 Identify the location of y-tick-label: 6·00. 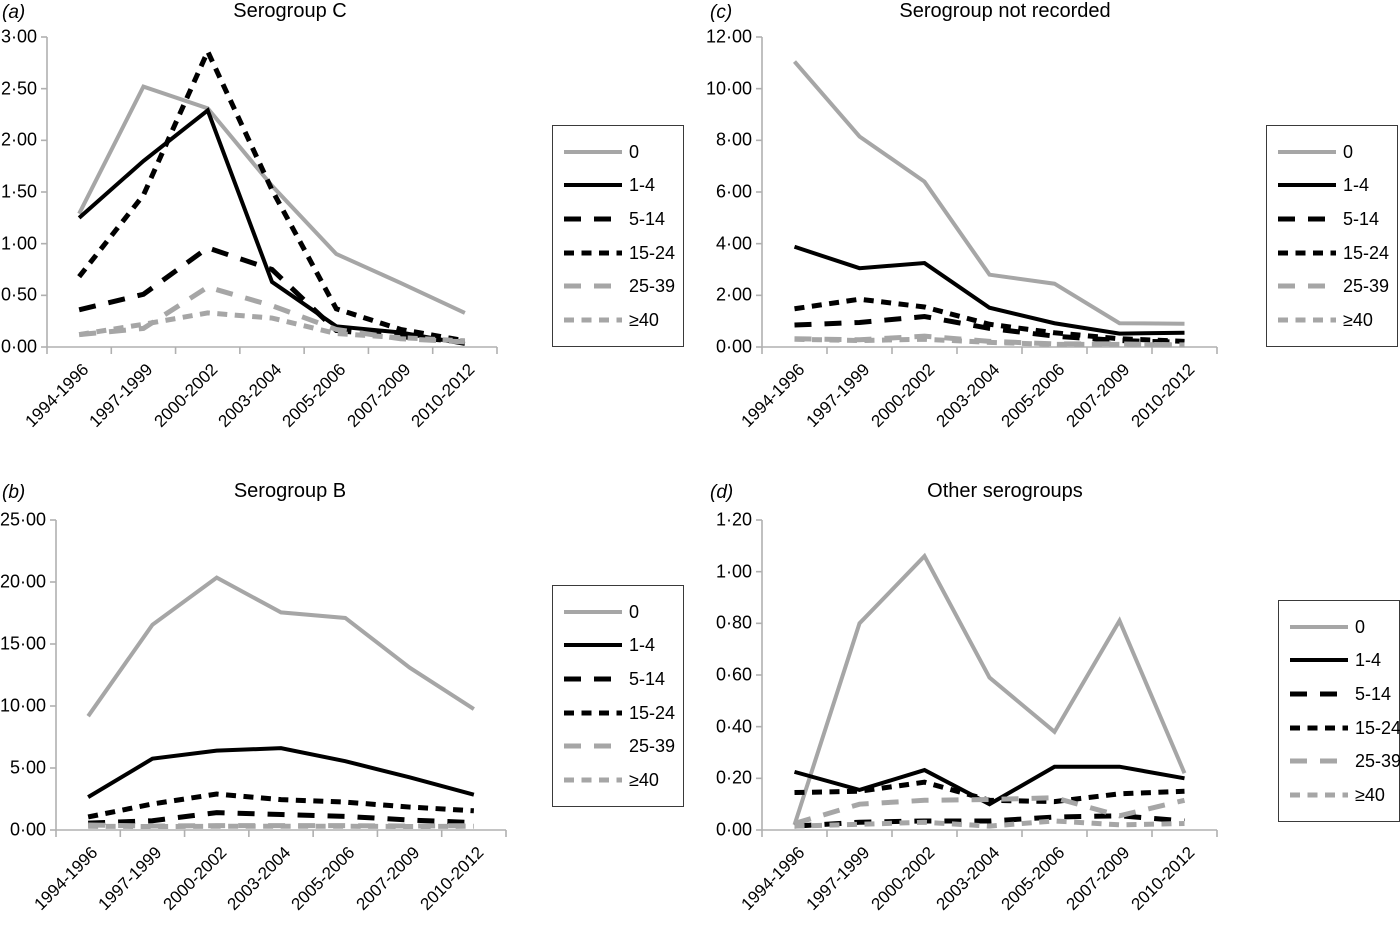
(726, 192).